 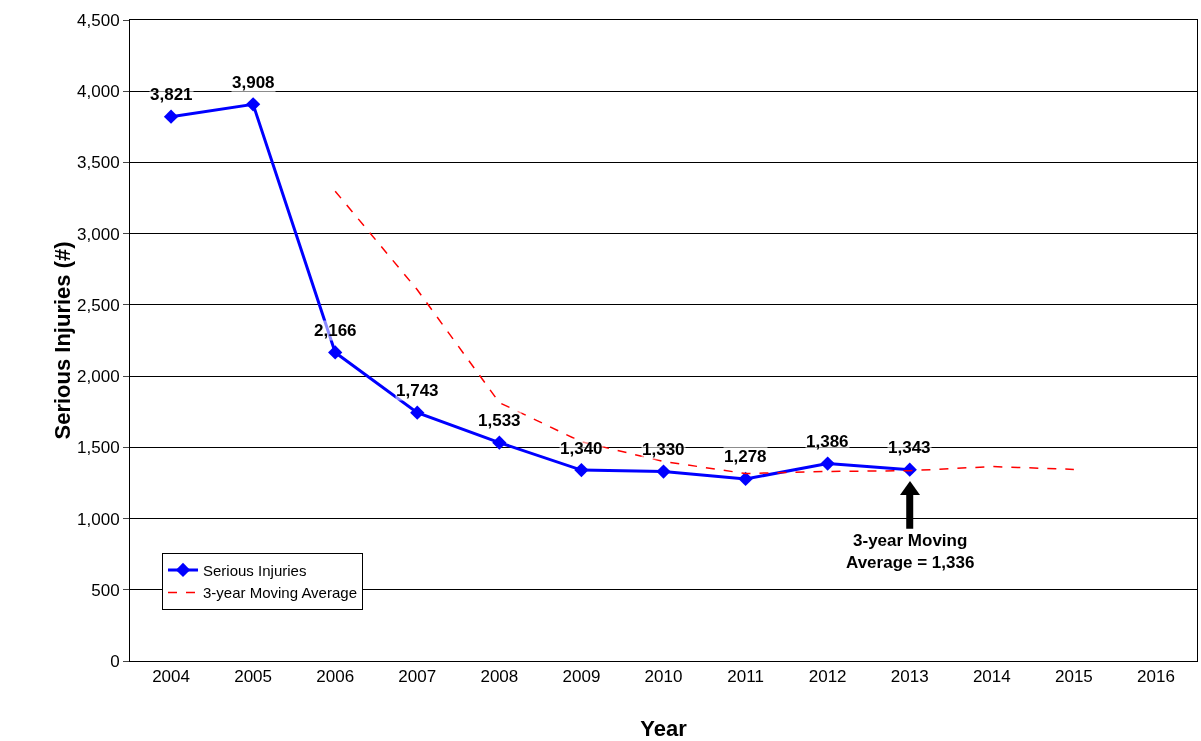 I want to click on data-label: 3,821, so click(x=171, y=94).